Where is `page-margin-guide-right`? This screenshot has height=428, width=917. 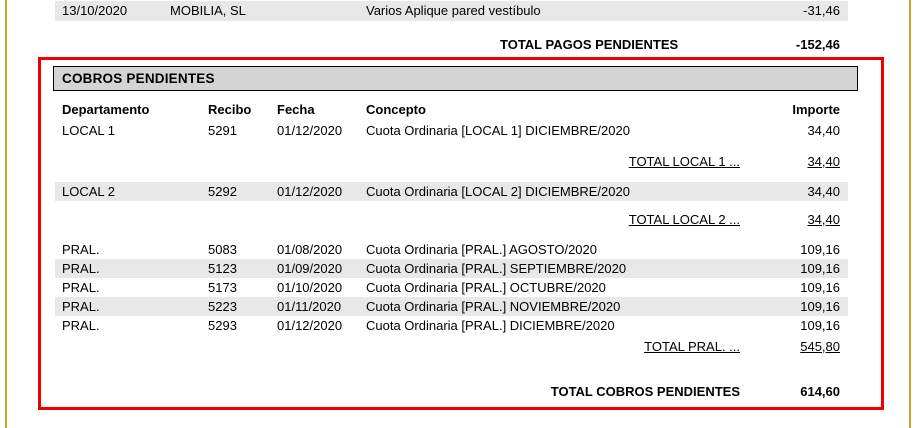 page-margin-guide-right is located at coordinates (910, 214).